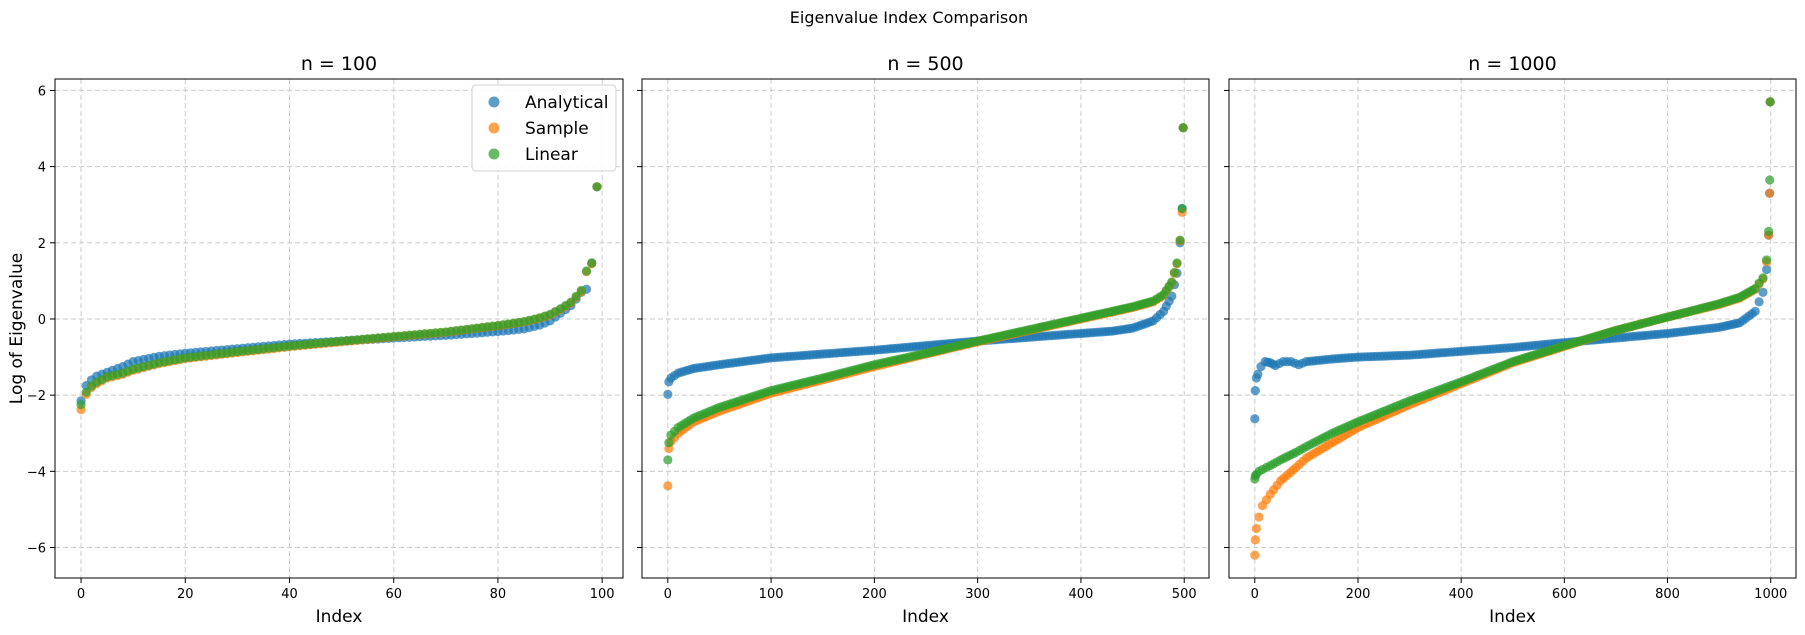 The height and width of the screenshot is (635, 1805). What do you see at coordinates (36, 549) in the screenshot?
I see `y-tick-label: −6` at bounding box center [36, 549].